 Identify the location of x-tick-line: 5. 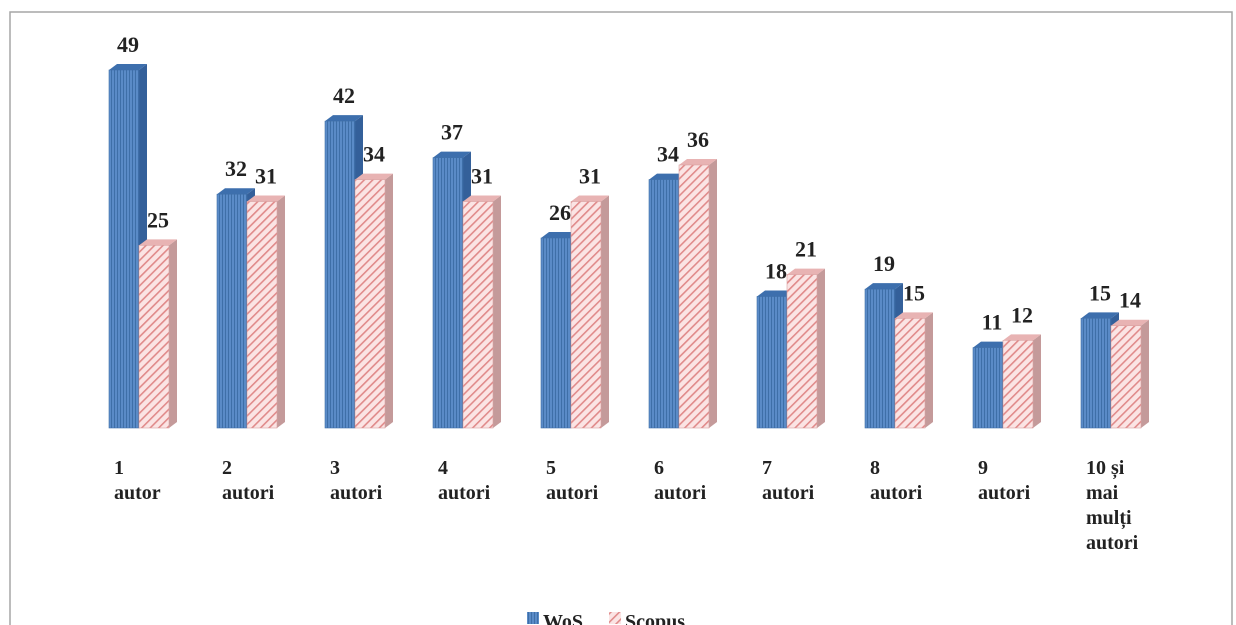
(551, 468).